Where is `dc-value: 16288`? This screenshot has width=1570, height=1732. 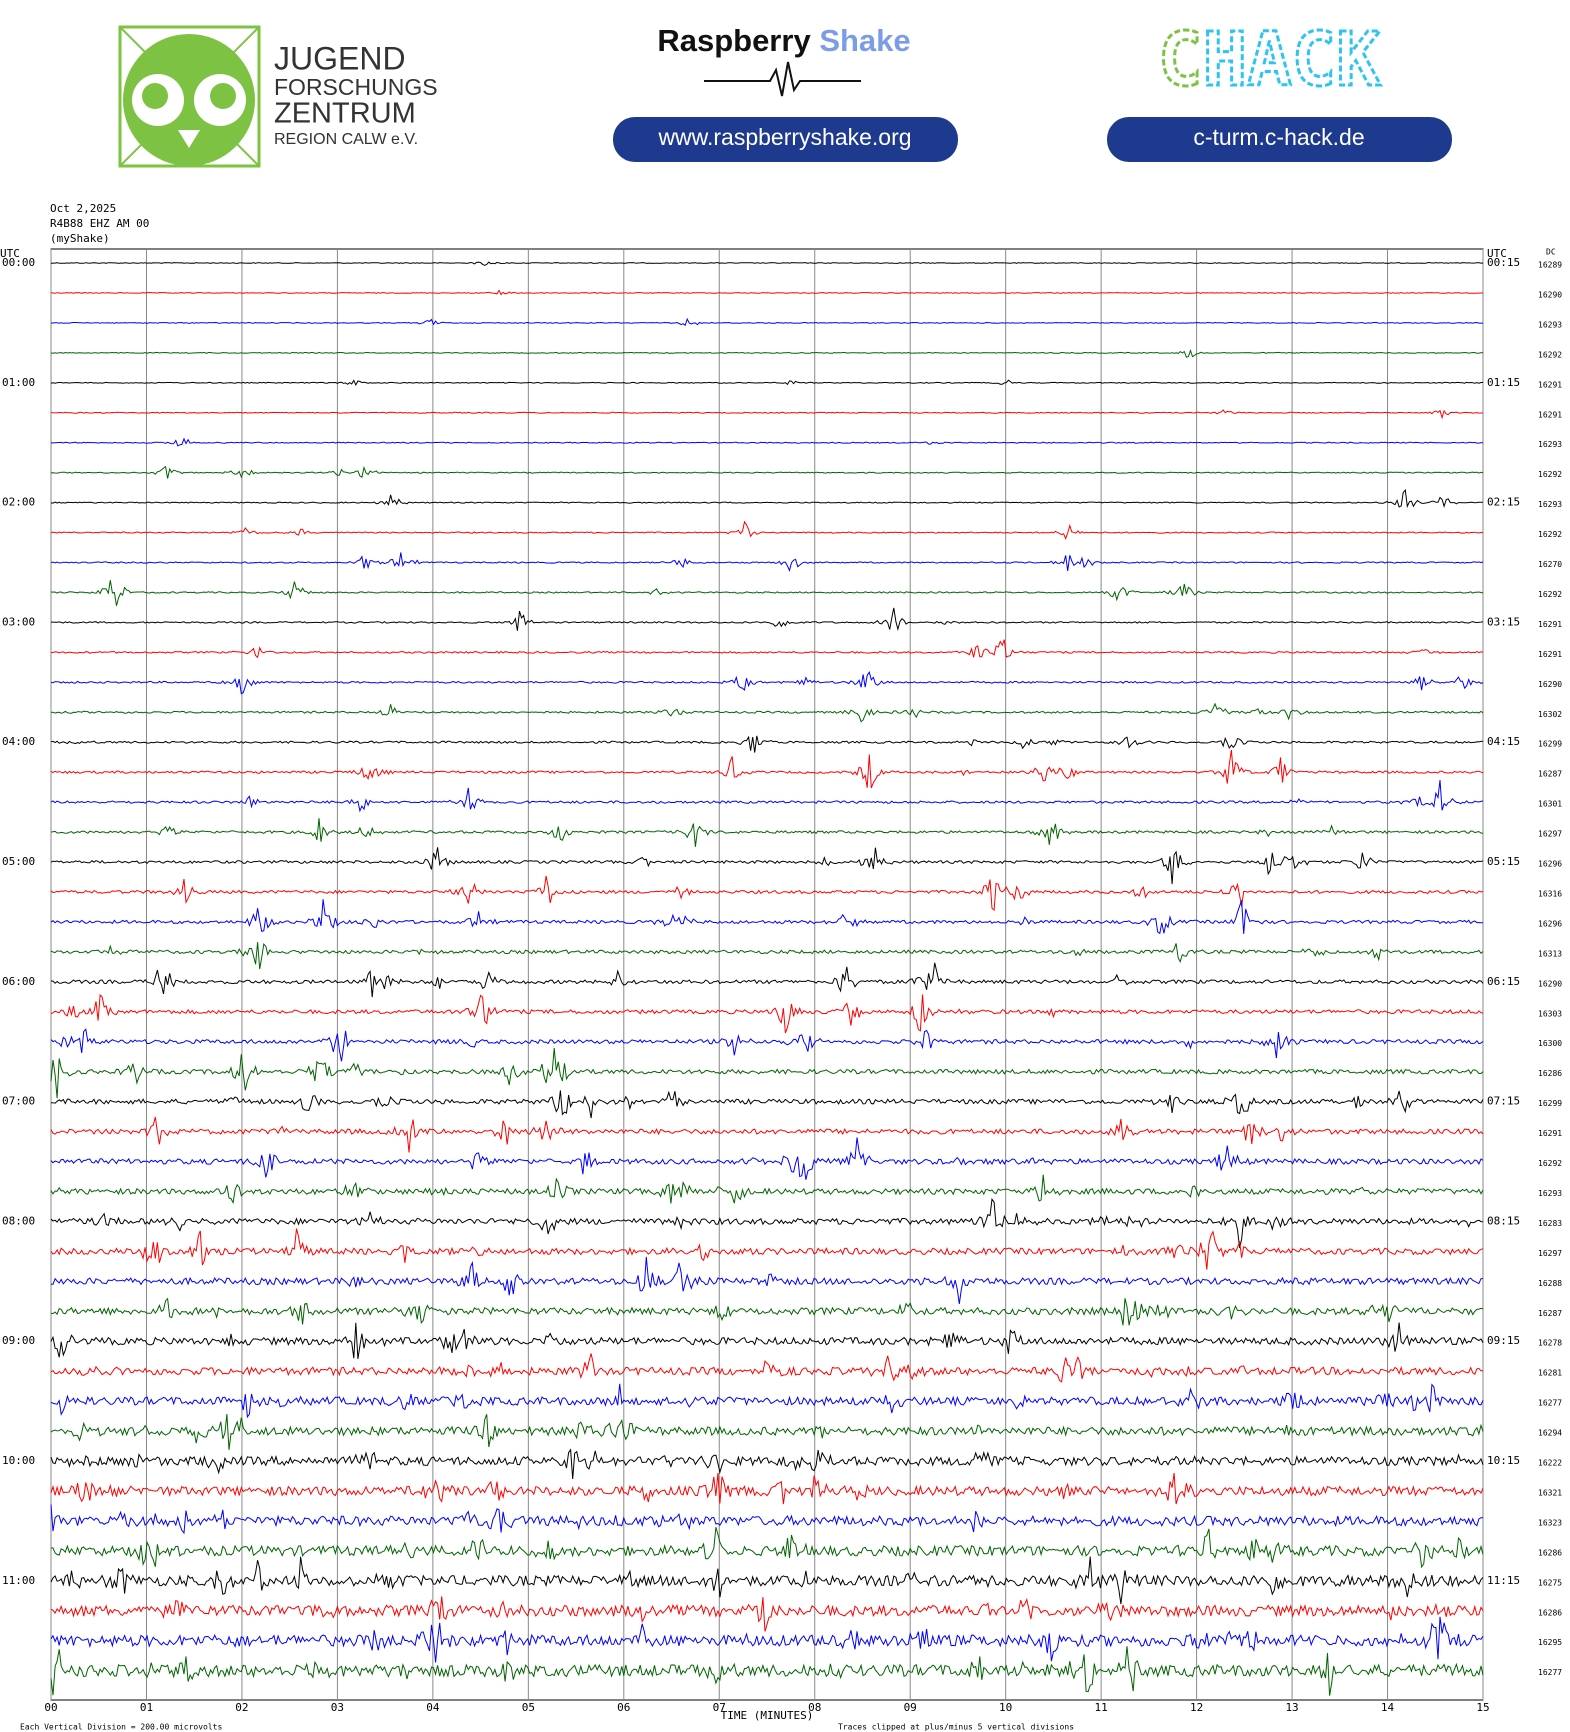 dc-value: 16288 is located at coordinates (1550, 1283).